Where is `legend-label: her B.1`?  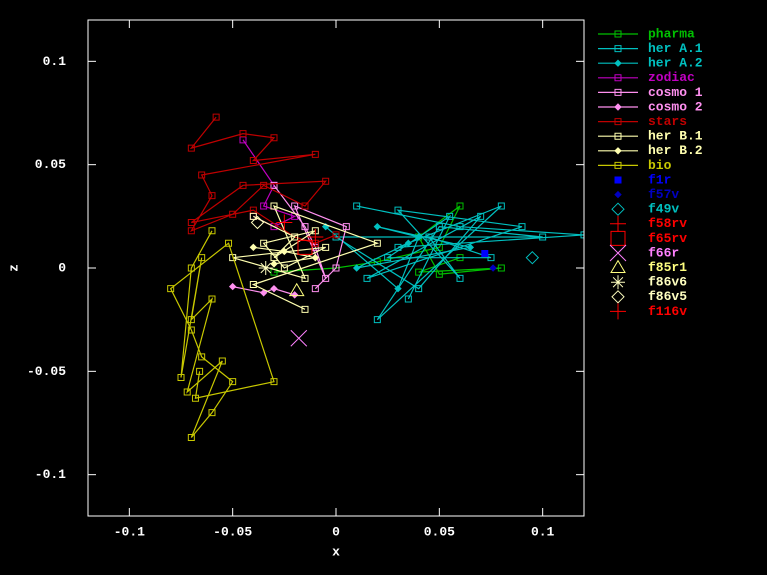 legend-label: her B.1 is located at coordinates (675, 136).